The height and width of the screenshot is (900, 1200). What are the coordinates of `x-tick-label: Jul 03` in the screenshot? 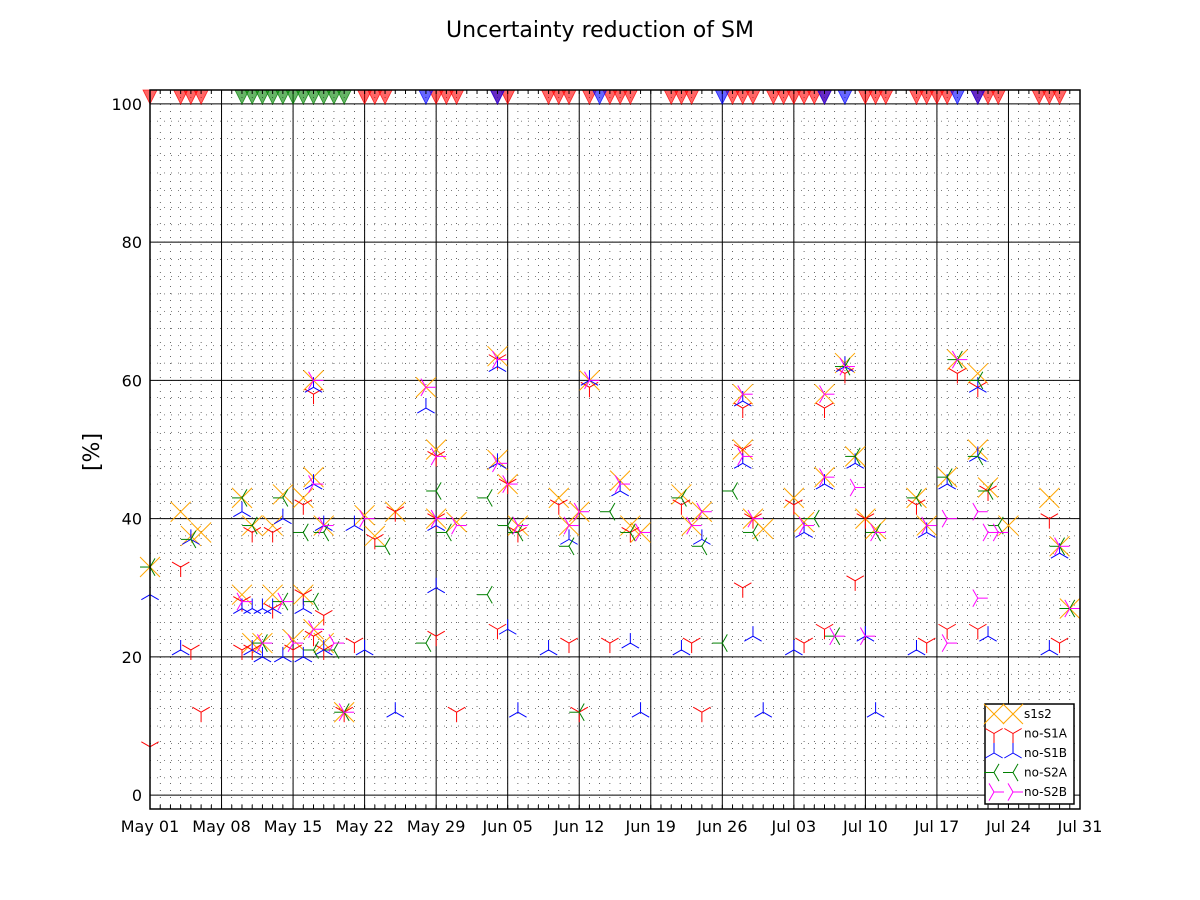 It's located at (793, 826).